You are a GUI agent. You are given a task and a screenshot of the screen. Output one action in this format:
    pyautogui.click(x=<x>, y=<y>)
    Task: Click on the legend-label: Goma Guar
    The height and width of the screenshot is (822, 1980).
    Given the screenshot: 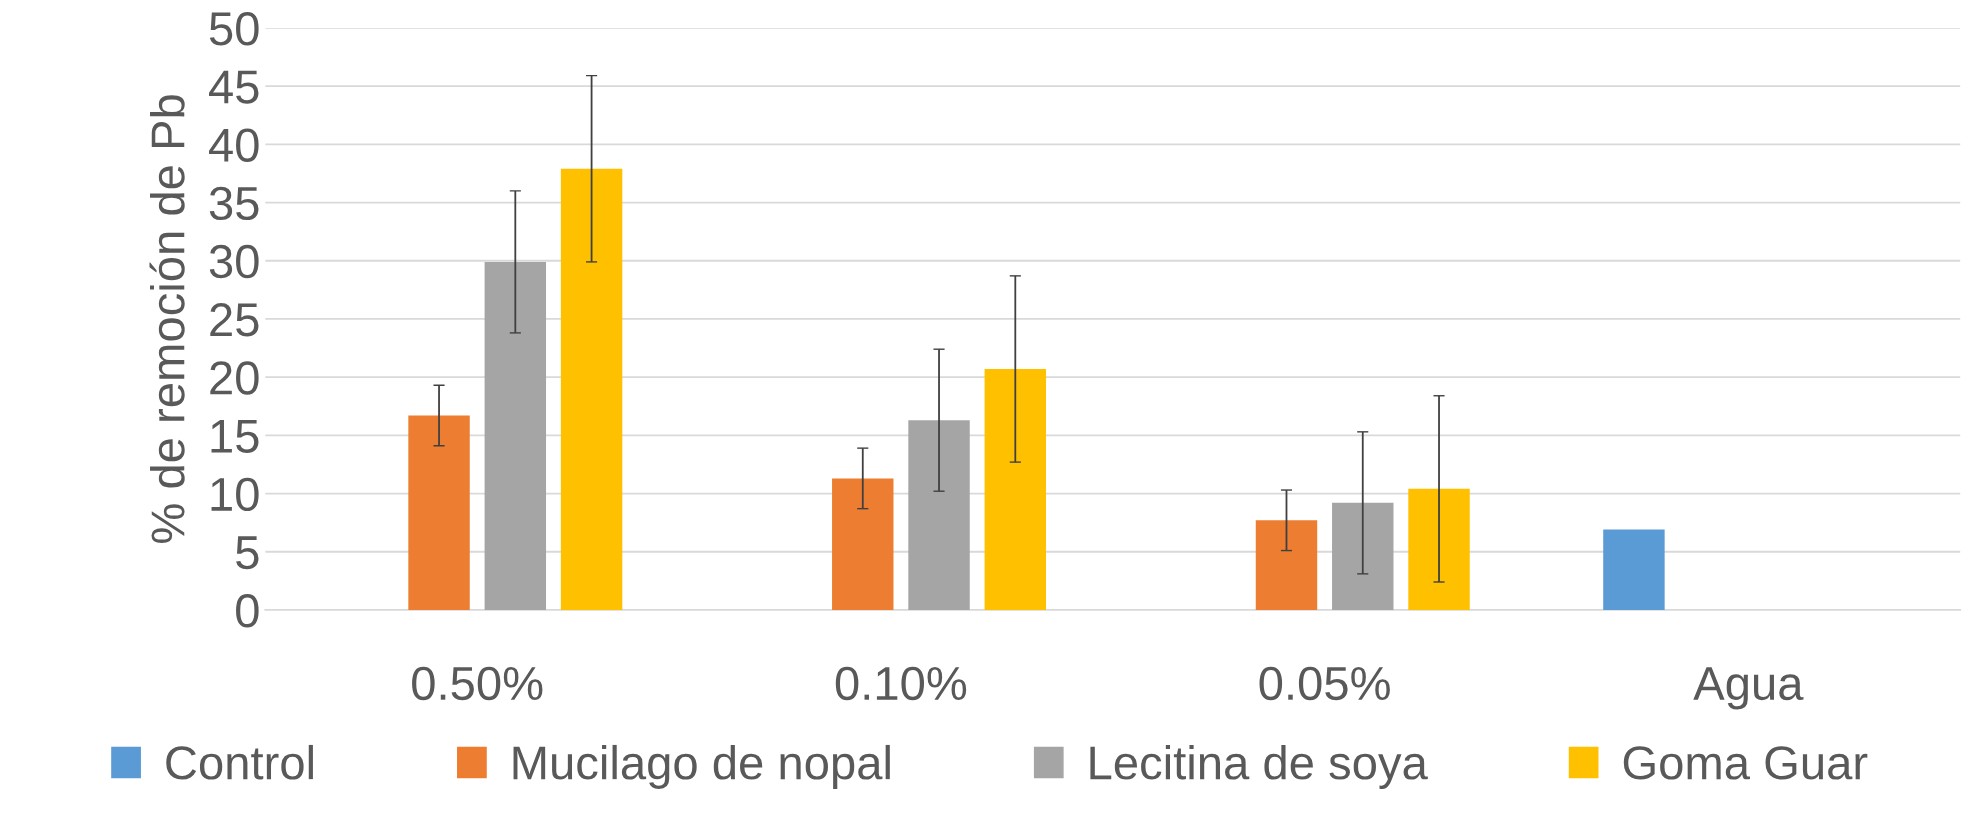 What is the action you would take?
    pyautogui.click(x=1745, y=763)
    